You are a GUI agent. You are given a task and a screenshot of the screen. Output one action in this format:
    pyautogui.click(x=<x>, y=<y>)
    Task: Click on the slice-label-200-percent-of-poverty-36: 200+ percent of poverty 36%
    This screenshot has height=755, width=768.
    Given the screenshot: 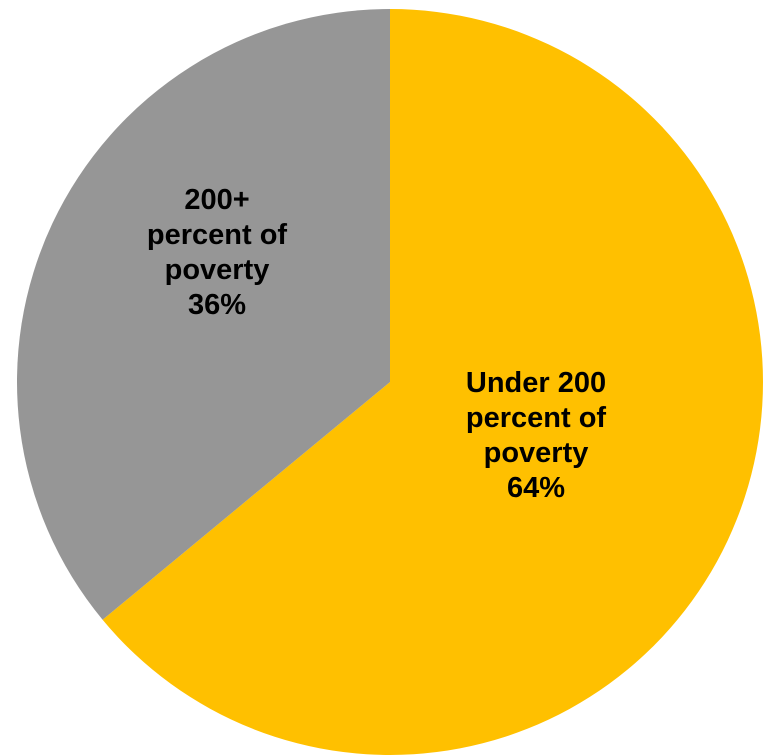 What is the action you would take?
    pyautogui.click(x=217, y=252)
    